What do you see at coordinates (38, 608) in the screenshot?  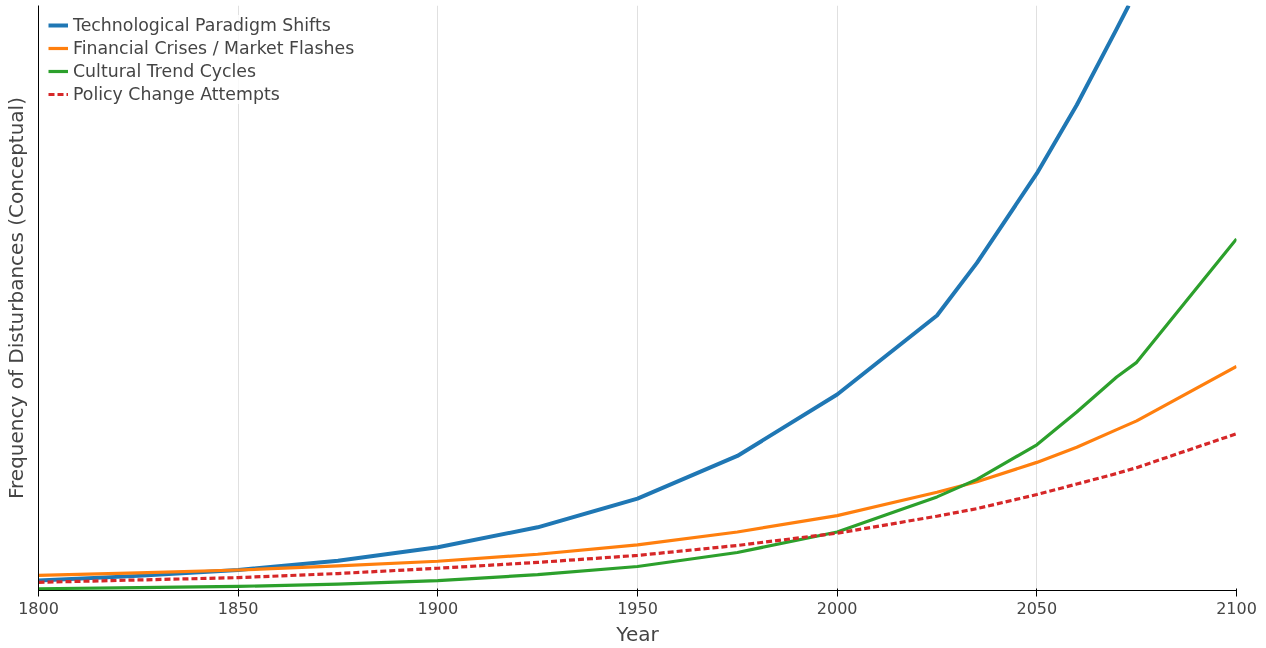 I see `x-tick-label: 1800` at bounding box center [38, 608].